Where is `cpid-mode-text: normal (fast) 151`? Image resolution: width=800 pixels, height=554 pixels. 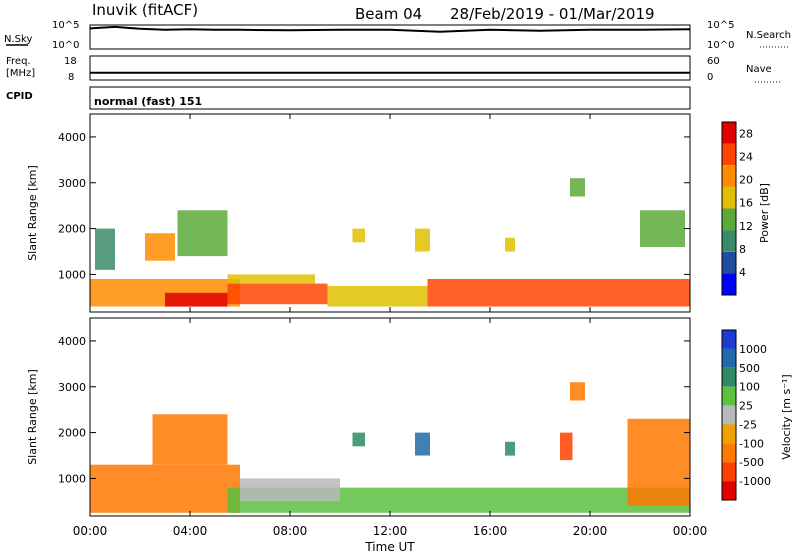
cpid-mode-text: normal (fast) 151 is located at coordinates (148, 101).